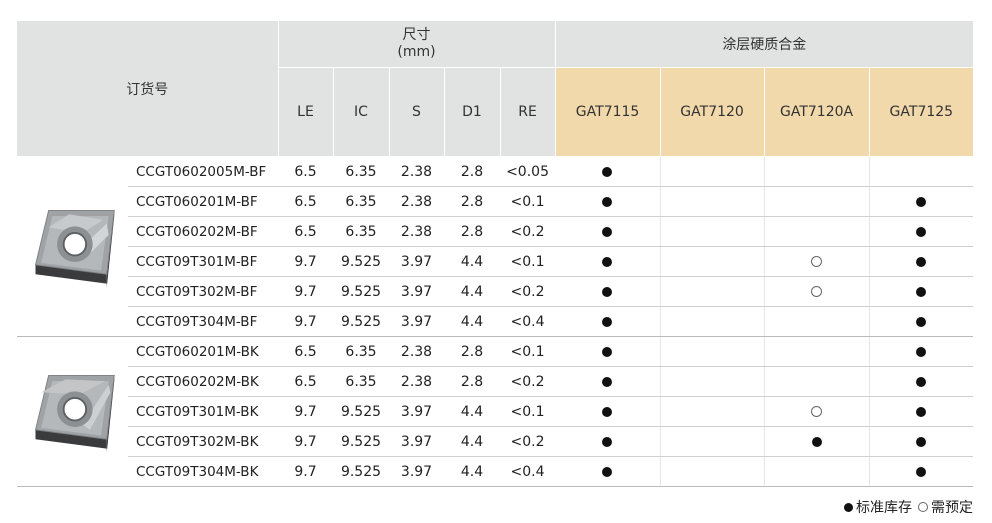 This screenshot has width=992, height=523. I want to click on order-code-cell: CCGT0602005M-BF, so click(203, 171).